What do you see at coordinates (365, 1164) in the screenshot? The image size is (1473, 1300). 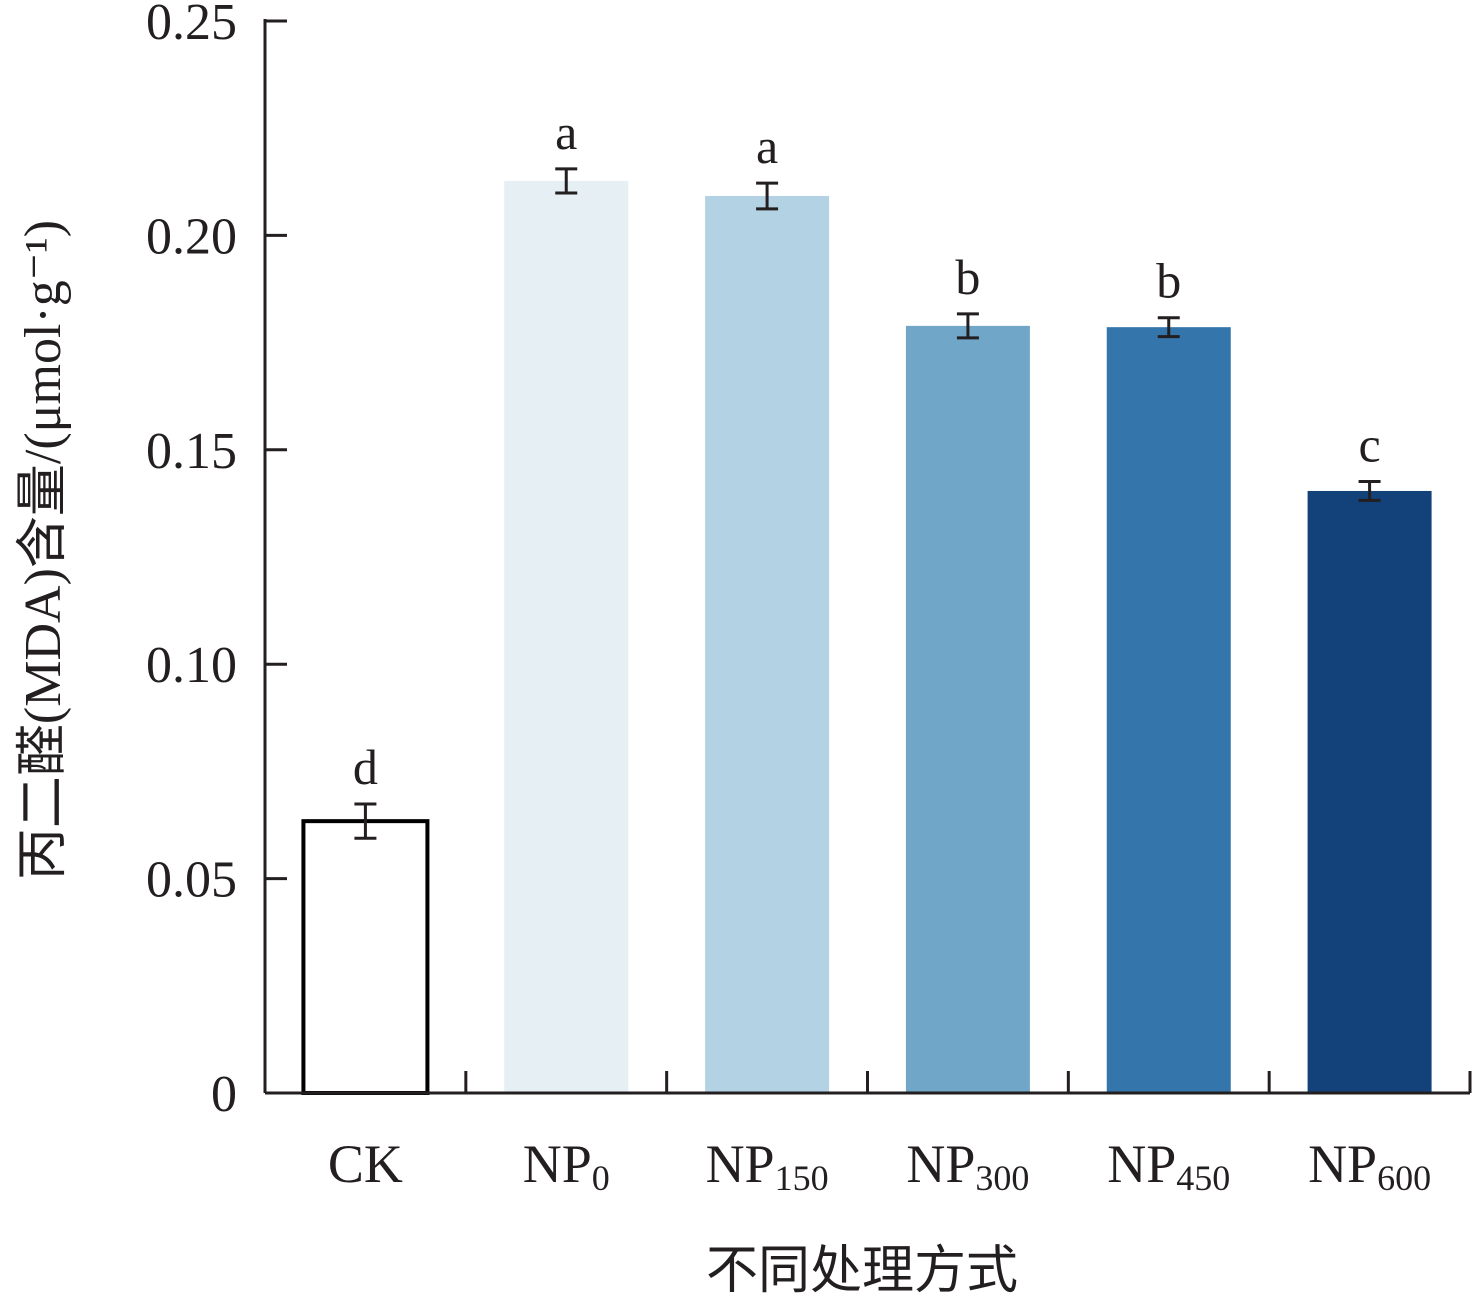 I see `x-tick-label: CK` at bounding box center [365, 1164].